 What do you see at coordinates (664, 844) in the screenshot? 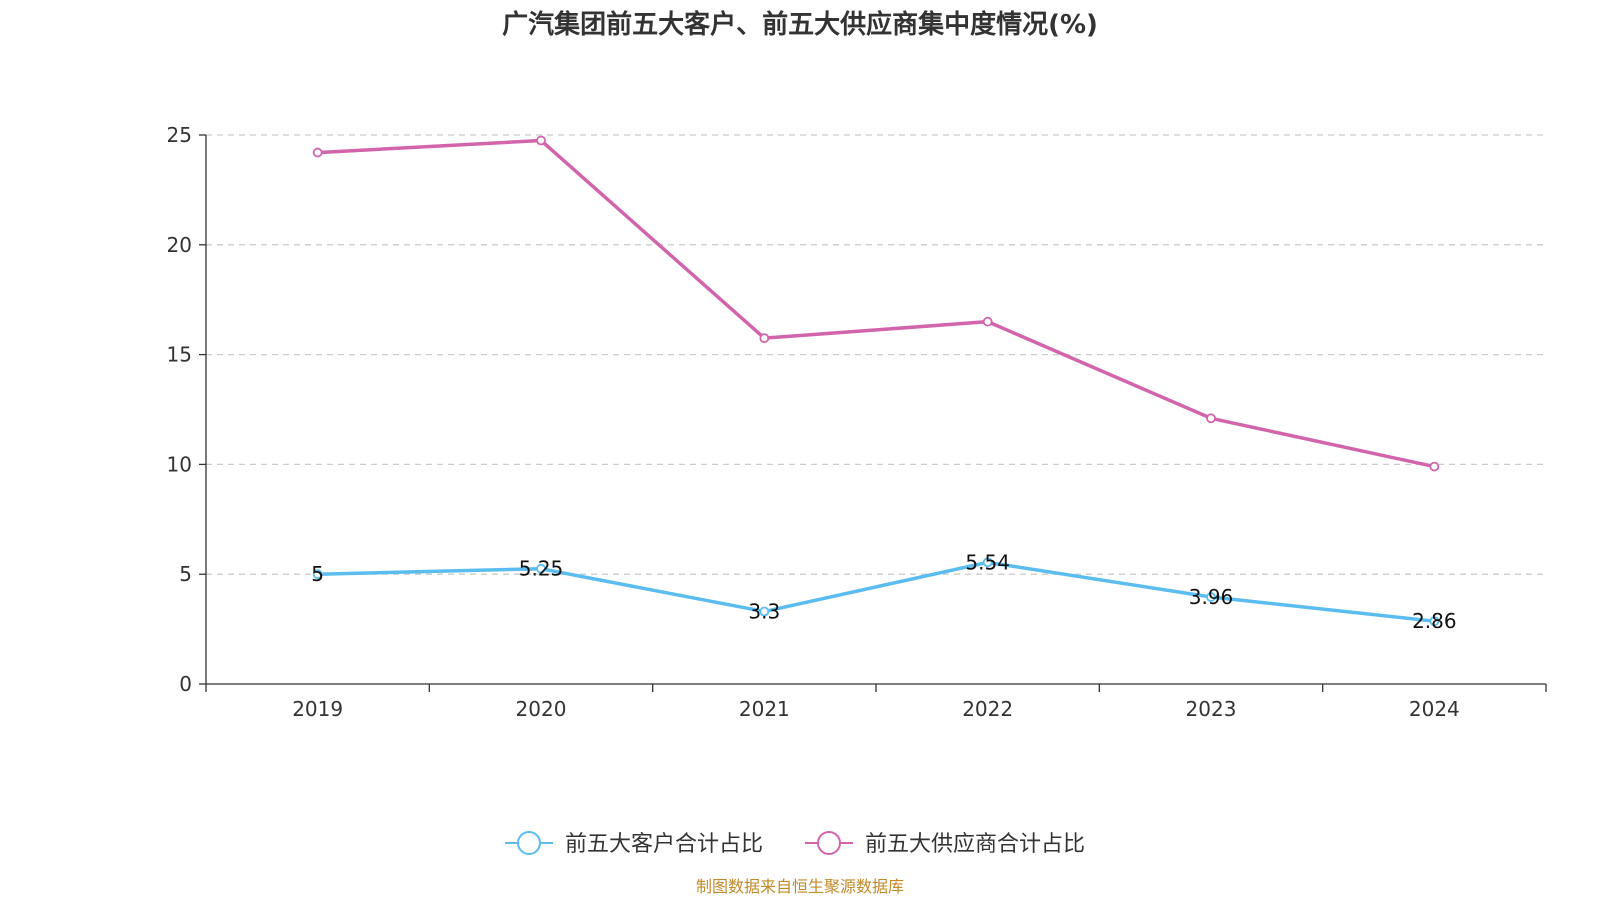
I see `legend-label: 前五大客户合计占比` at bounding box center [664, 844].